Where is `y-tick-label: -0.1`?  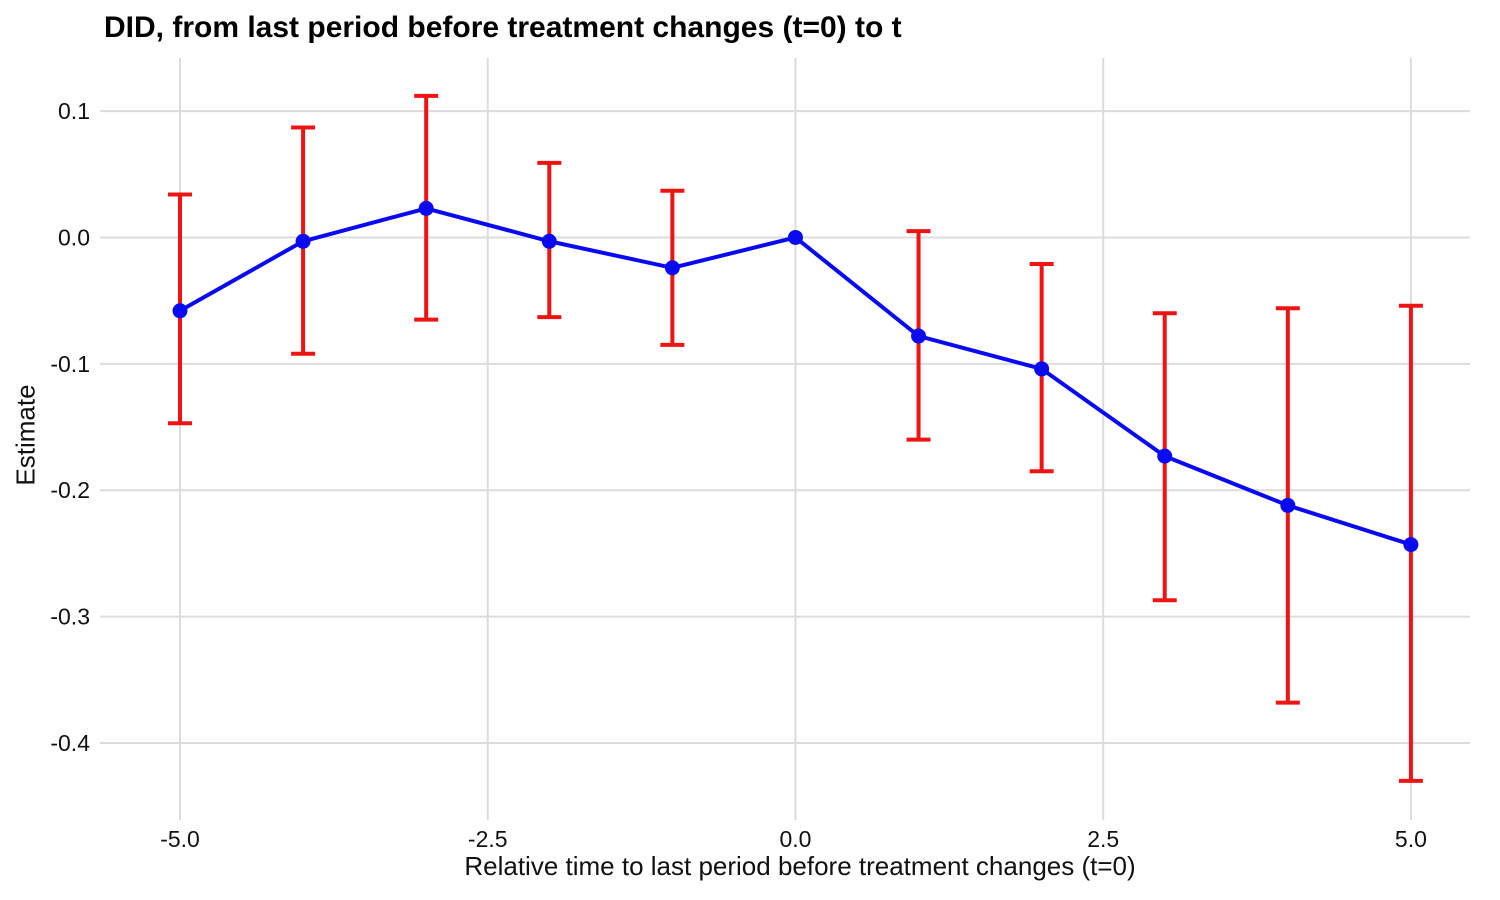
y-tick-label: -0.1 is located at coordinates (70, 364).